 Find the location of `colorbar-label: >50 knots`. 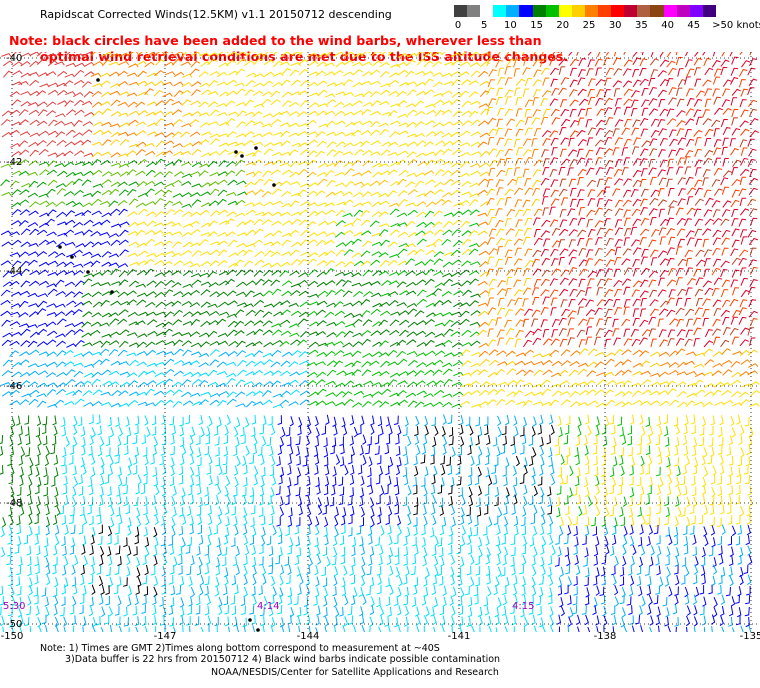

colorbar-label: >50 knots is located at coordinates (736, 25).